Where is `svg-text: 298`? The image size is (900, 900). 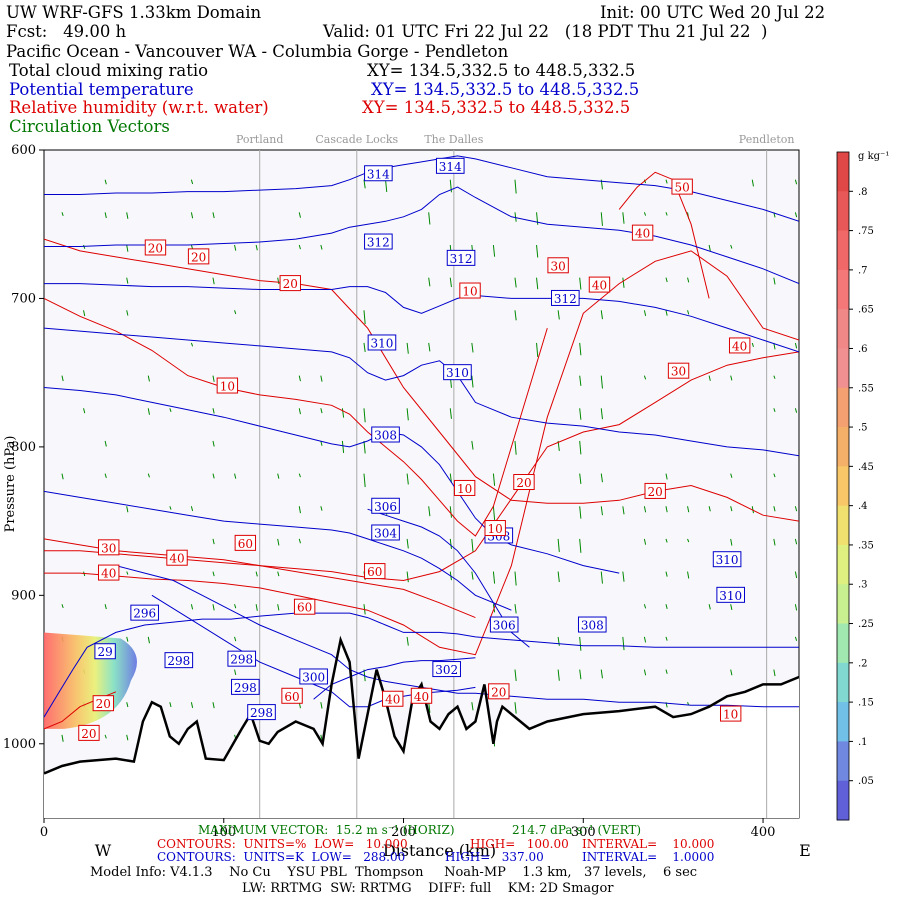 svg-text: 298 is located at coordinates (245, 688).